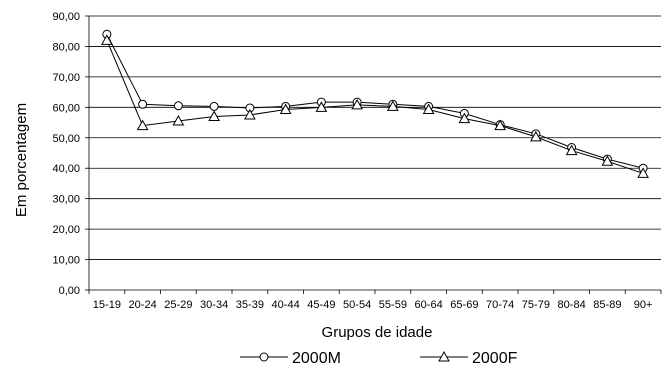 The height and width of the screenshot is (369, 672). What do you see at coordinates (66, 108) in the screenshot?
I see `y-tick-label: 60,00` at bounding box center [66, 108].